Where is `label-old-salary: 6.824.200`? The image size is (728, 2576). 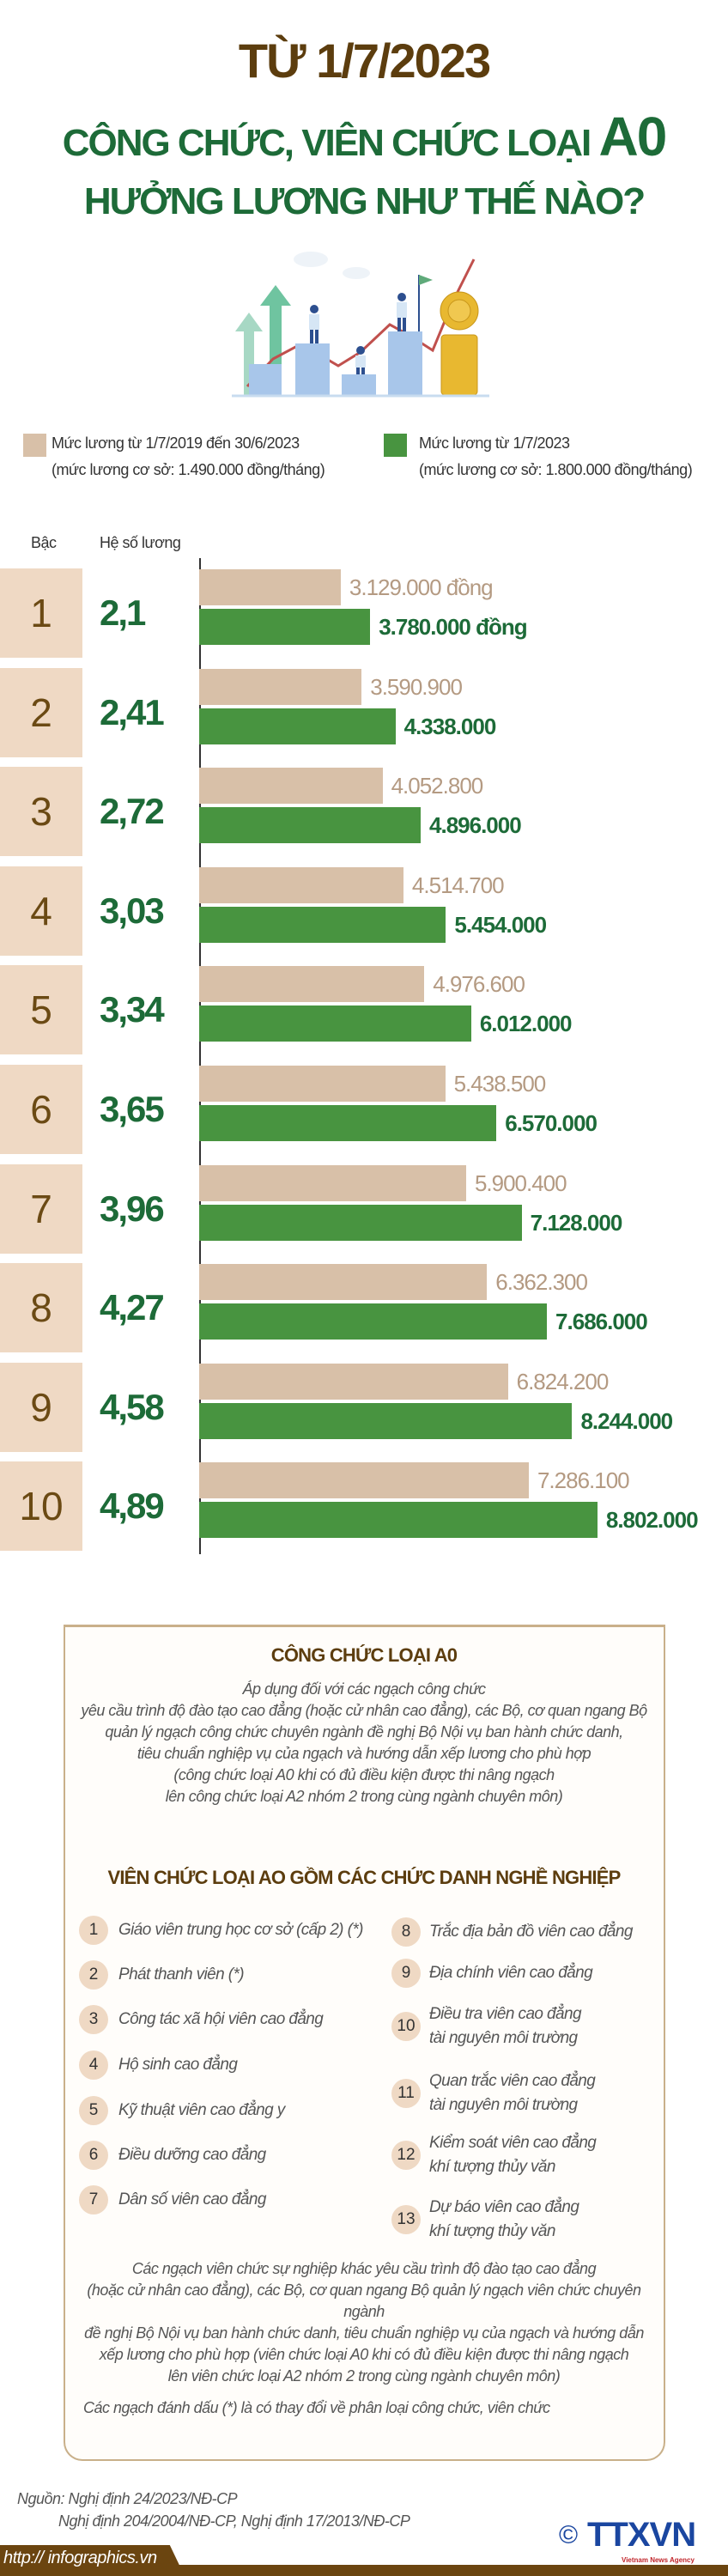
label-old-salary: 6.824.200 is located at coordinates (563, 1381).